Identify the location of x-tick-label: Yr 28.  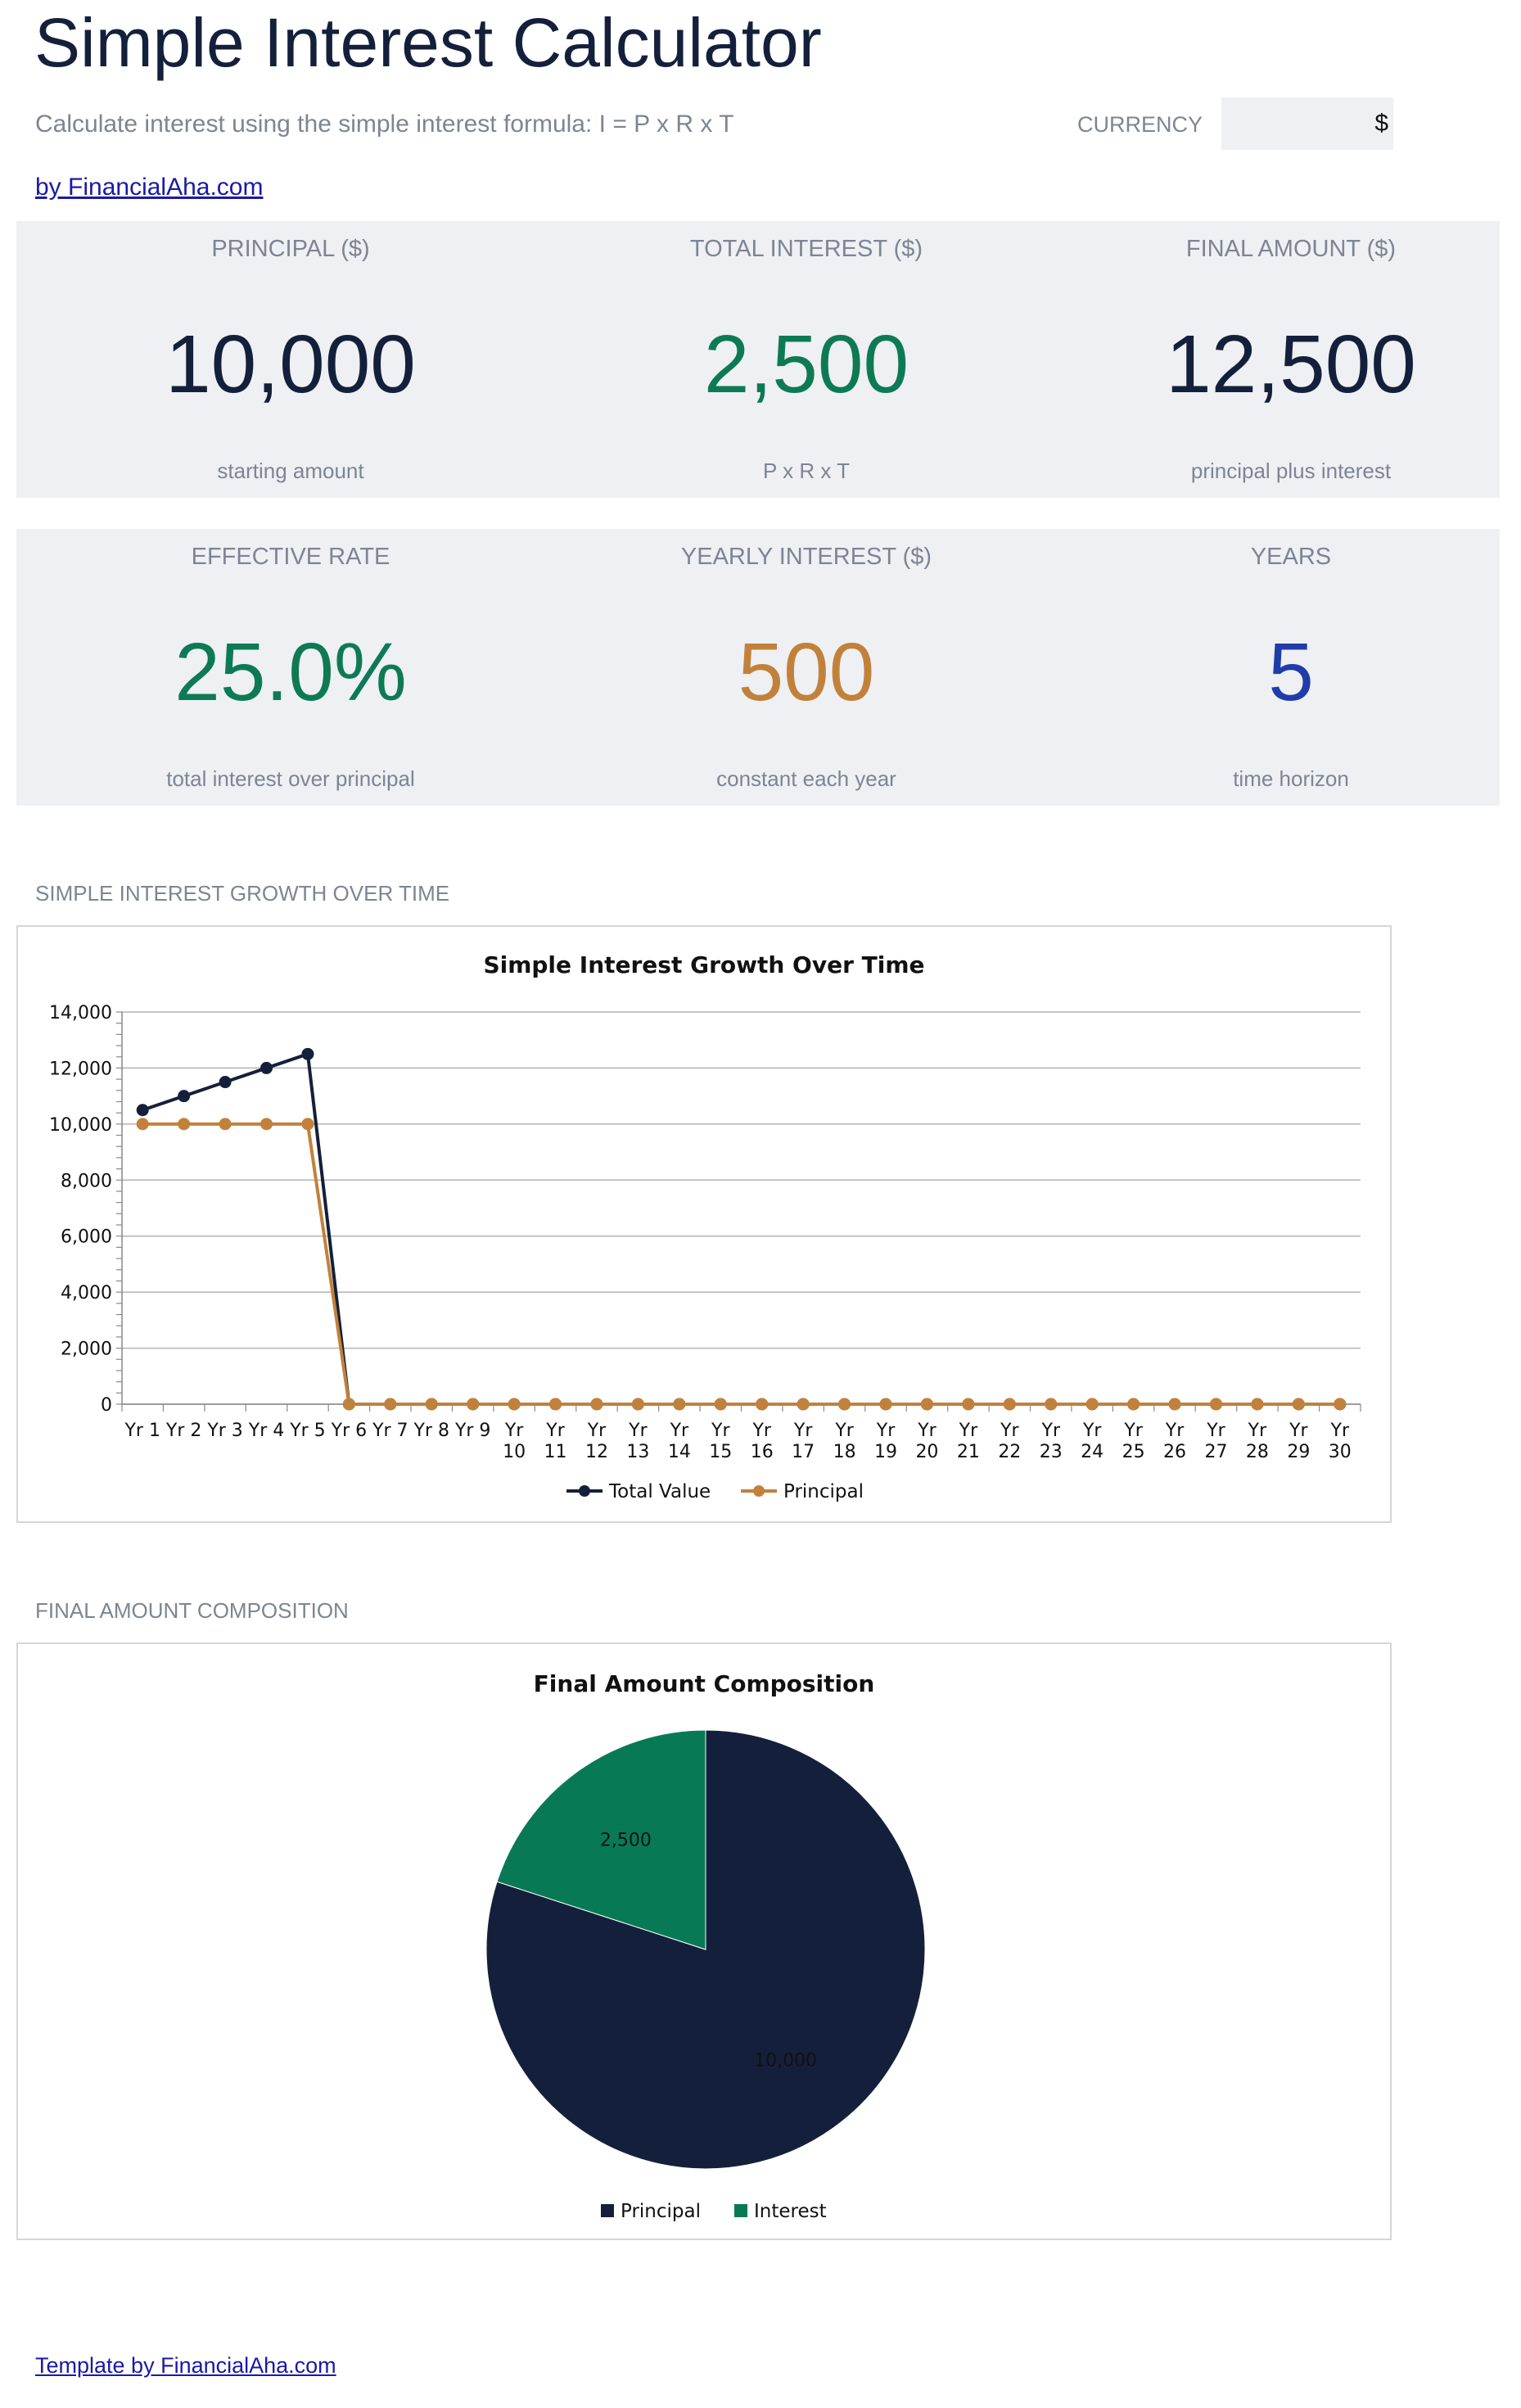
(1257, 1441).